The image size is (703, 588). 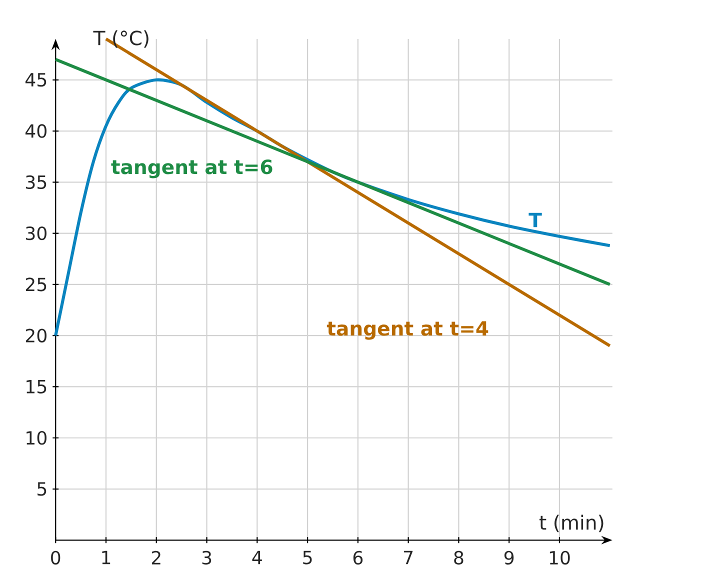 I want to click on x-tick-label: 1, so click(x=106, y=557).